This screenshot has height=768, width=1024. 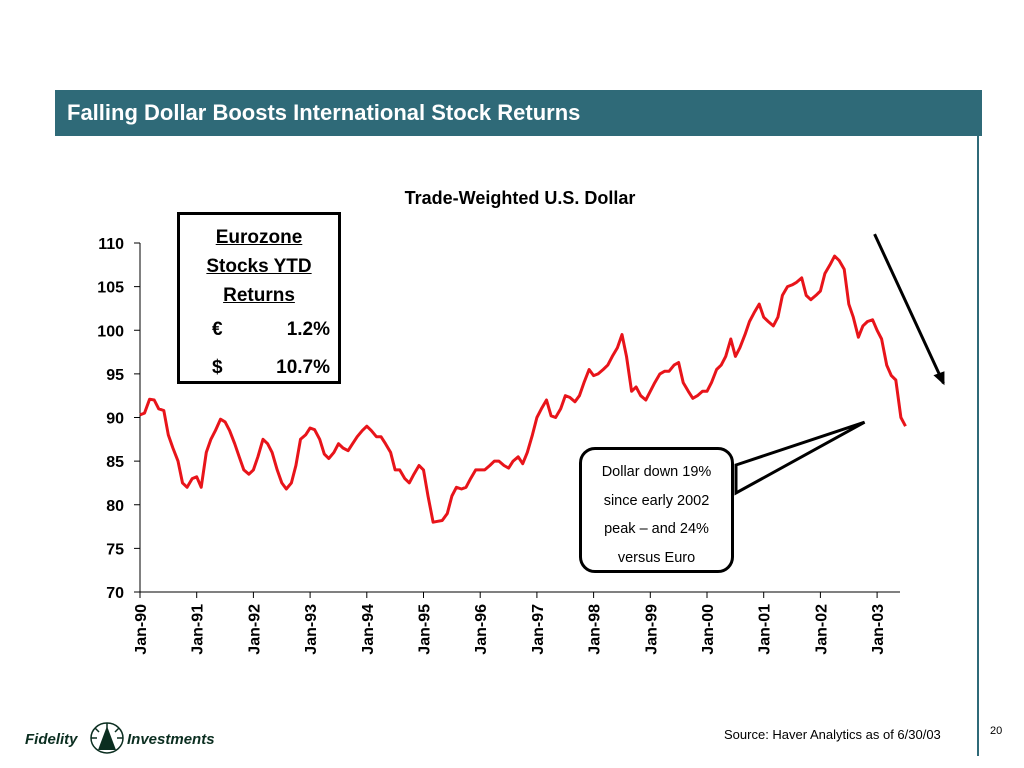 I want to click on fidelity-logo: Fidelity Investments, so click(x=130, y=738).